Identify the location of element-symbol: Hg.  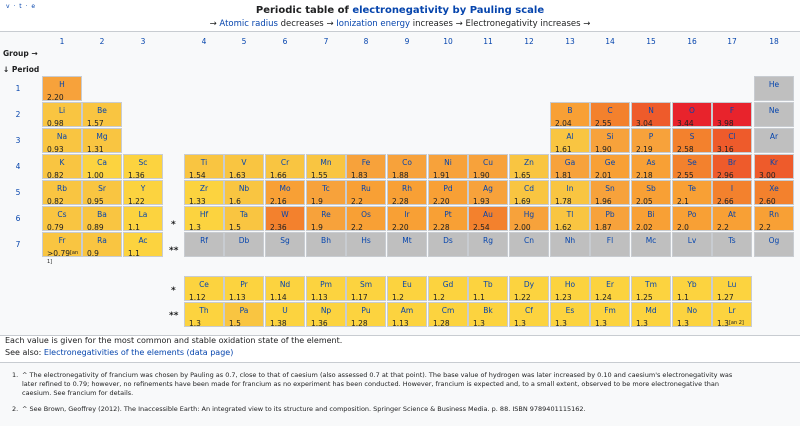
(529, 214).